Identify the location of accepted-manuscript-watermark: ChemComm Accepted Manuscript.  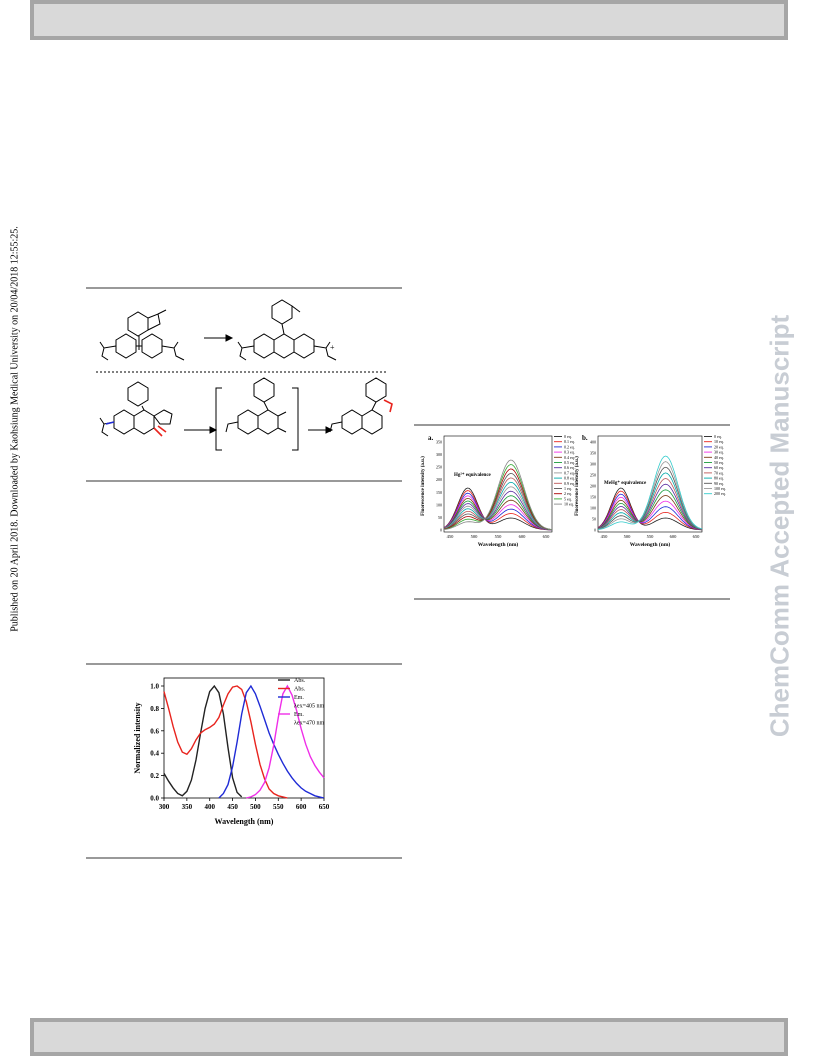
(780, 526).